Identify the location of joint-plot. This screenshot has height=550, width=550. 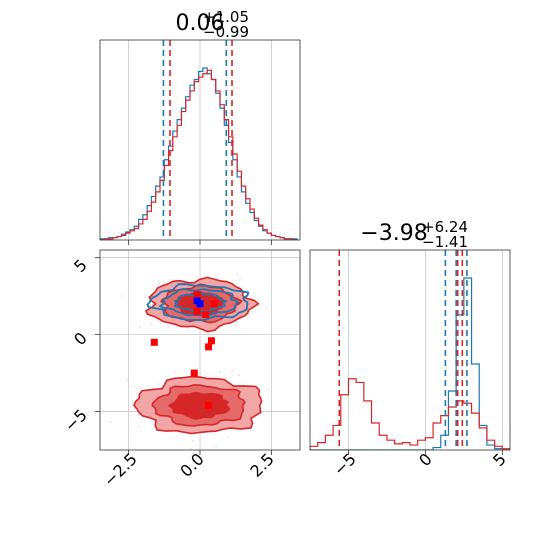
(189, 361).